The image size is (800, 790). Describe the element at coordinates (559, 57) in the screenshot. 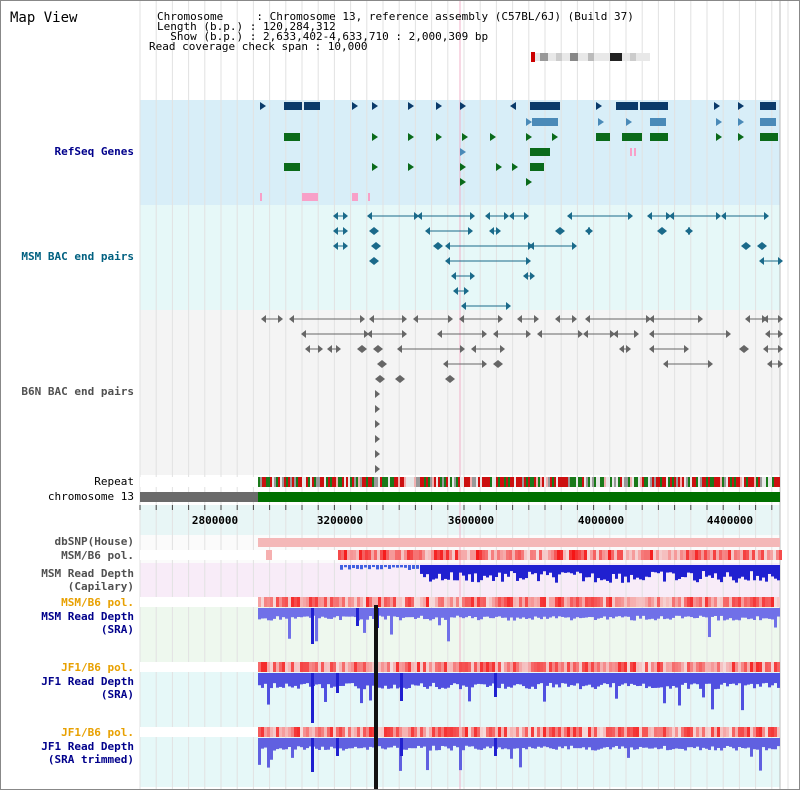

I see `ideogram-band` at that location.